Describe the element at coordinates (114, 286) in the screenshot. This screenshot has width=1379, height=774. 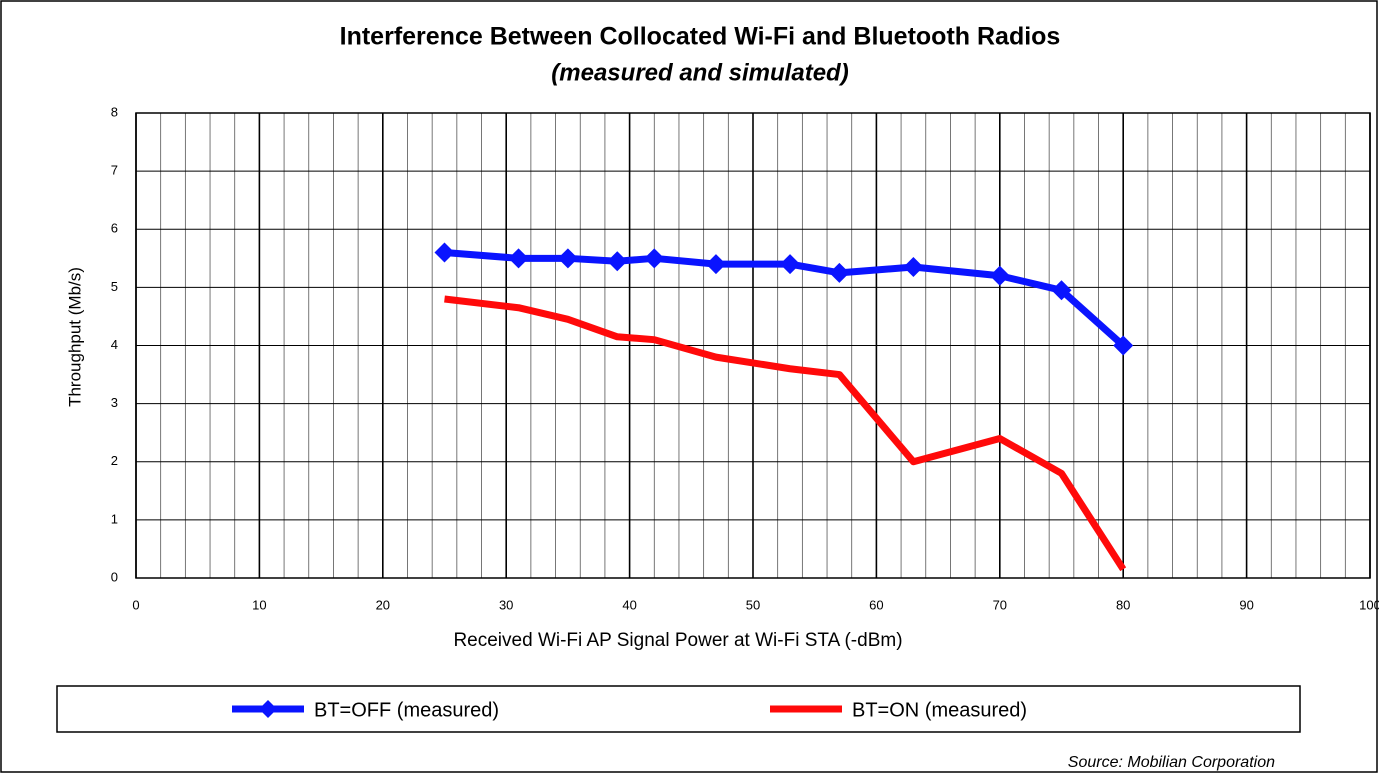
I see `y-tick-label: 5` at that location.